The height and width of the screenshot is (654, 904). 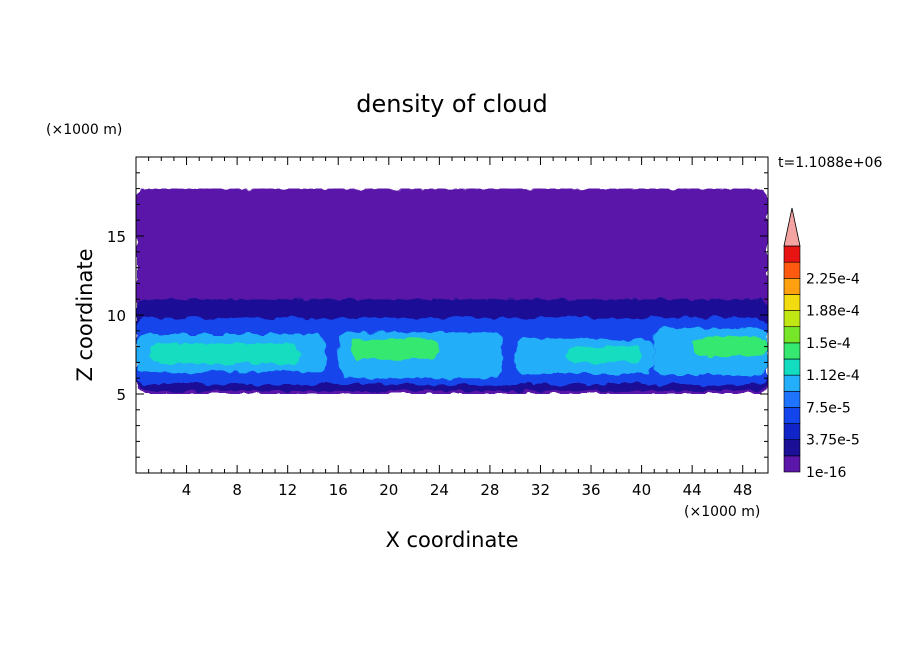 I want to click on x-tick-label: 32, so click(x=540, y=490).